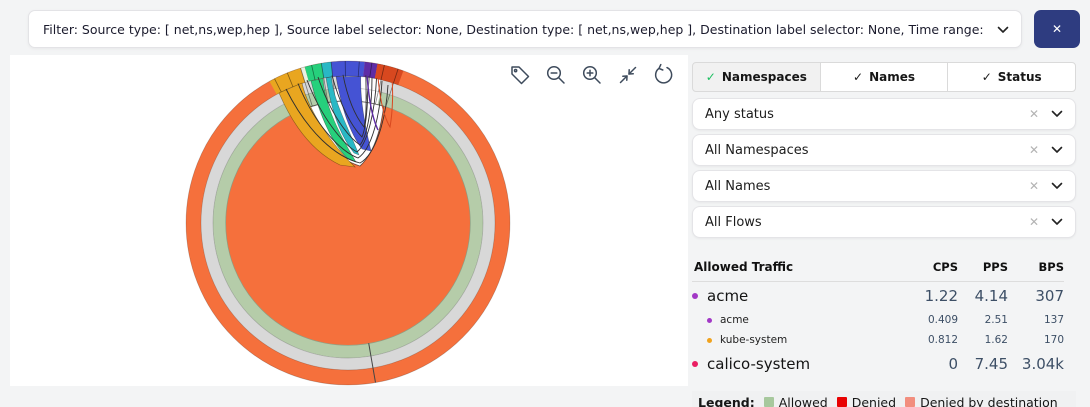 The height and width of the screenshot is (407, 1090). Describe the element at coordinates (739, 114) in the screenshot. I see `dropdown-value: Any status` at that location.